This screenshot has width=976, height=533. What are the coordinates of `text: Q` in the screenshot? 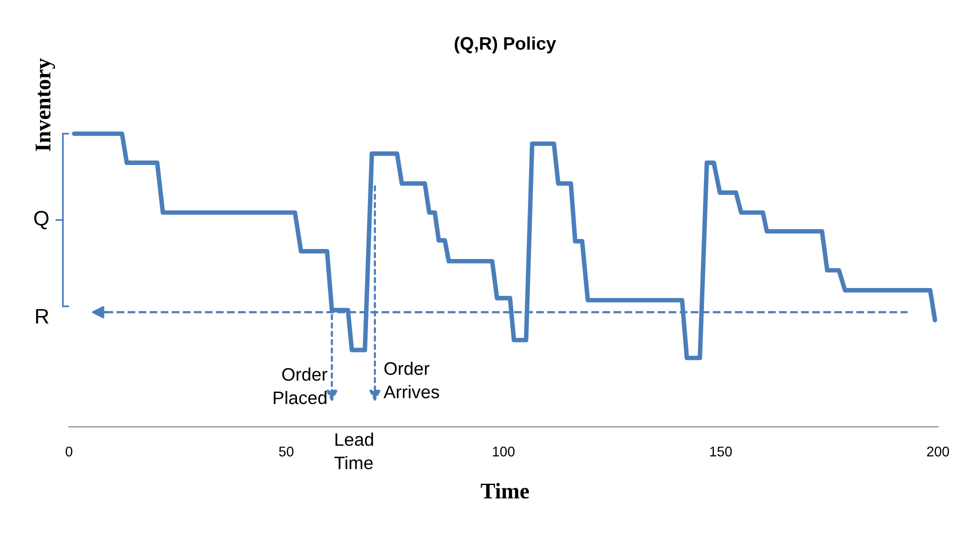 It's located at (41, 220).